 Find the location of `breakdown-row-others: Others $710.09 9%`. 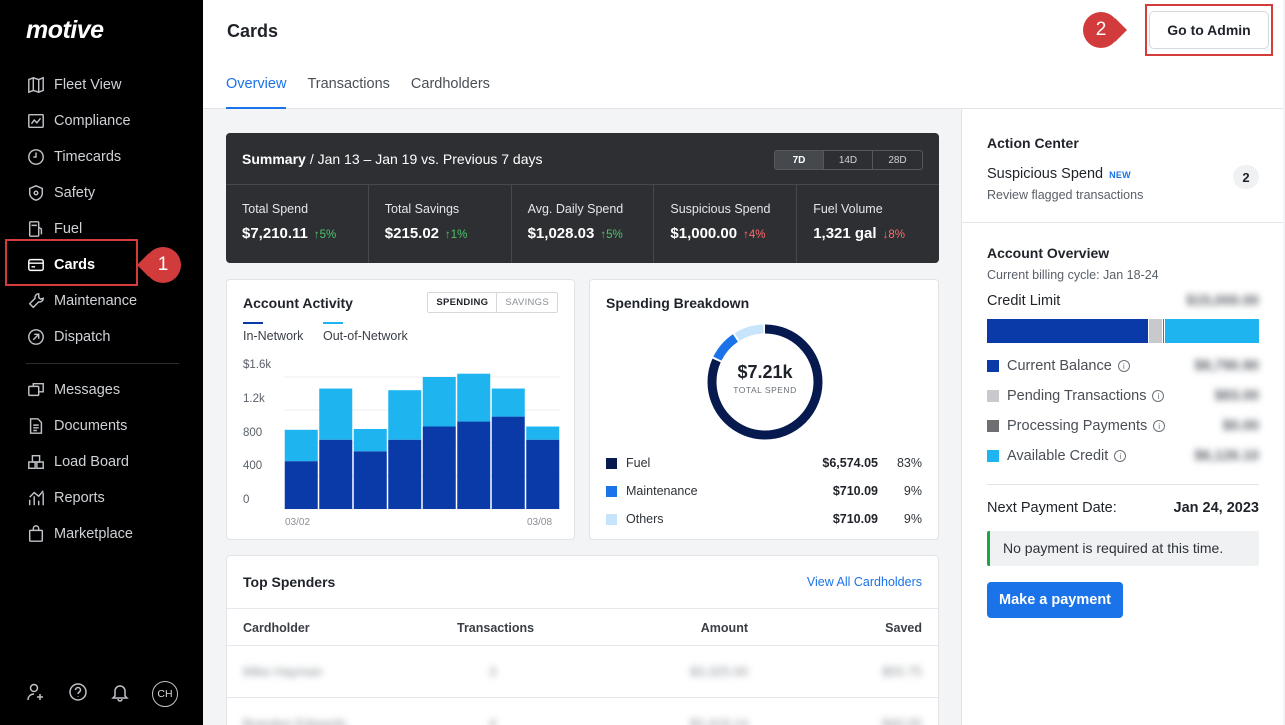

breakdown-row-others: Others $710.09 9% is located at coordinates (764, 519).